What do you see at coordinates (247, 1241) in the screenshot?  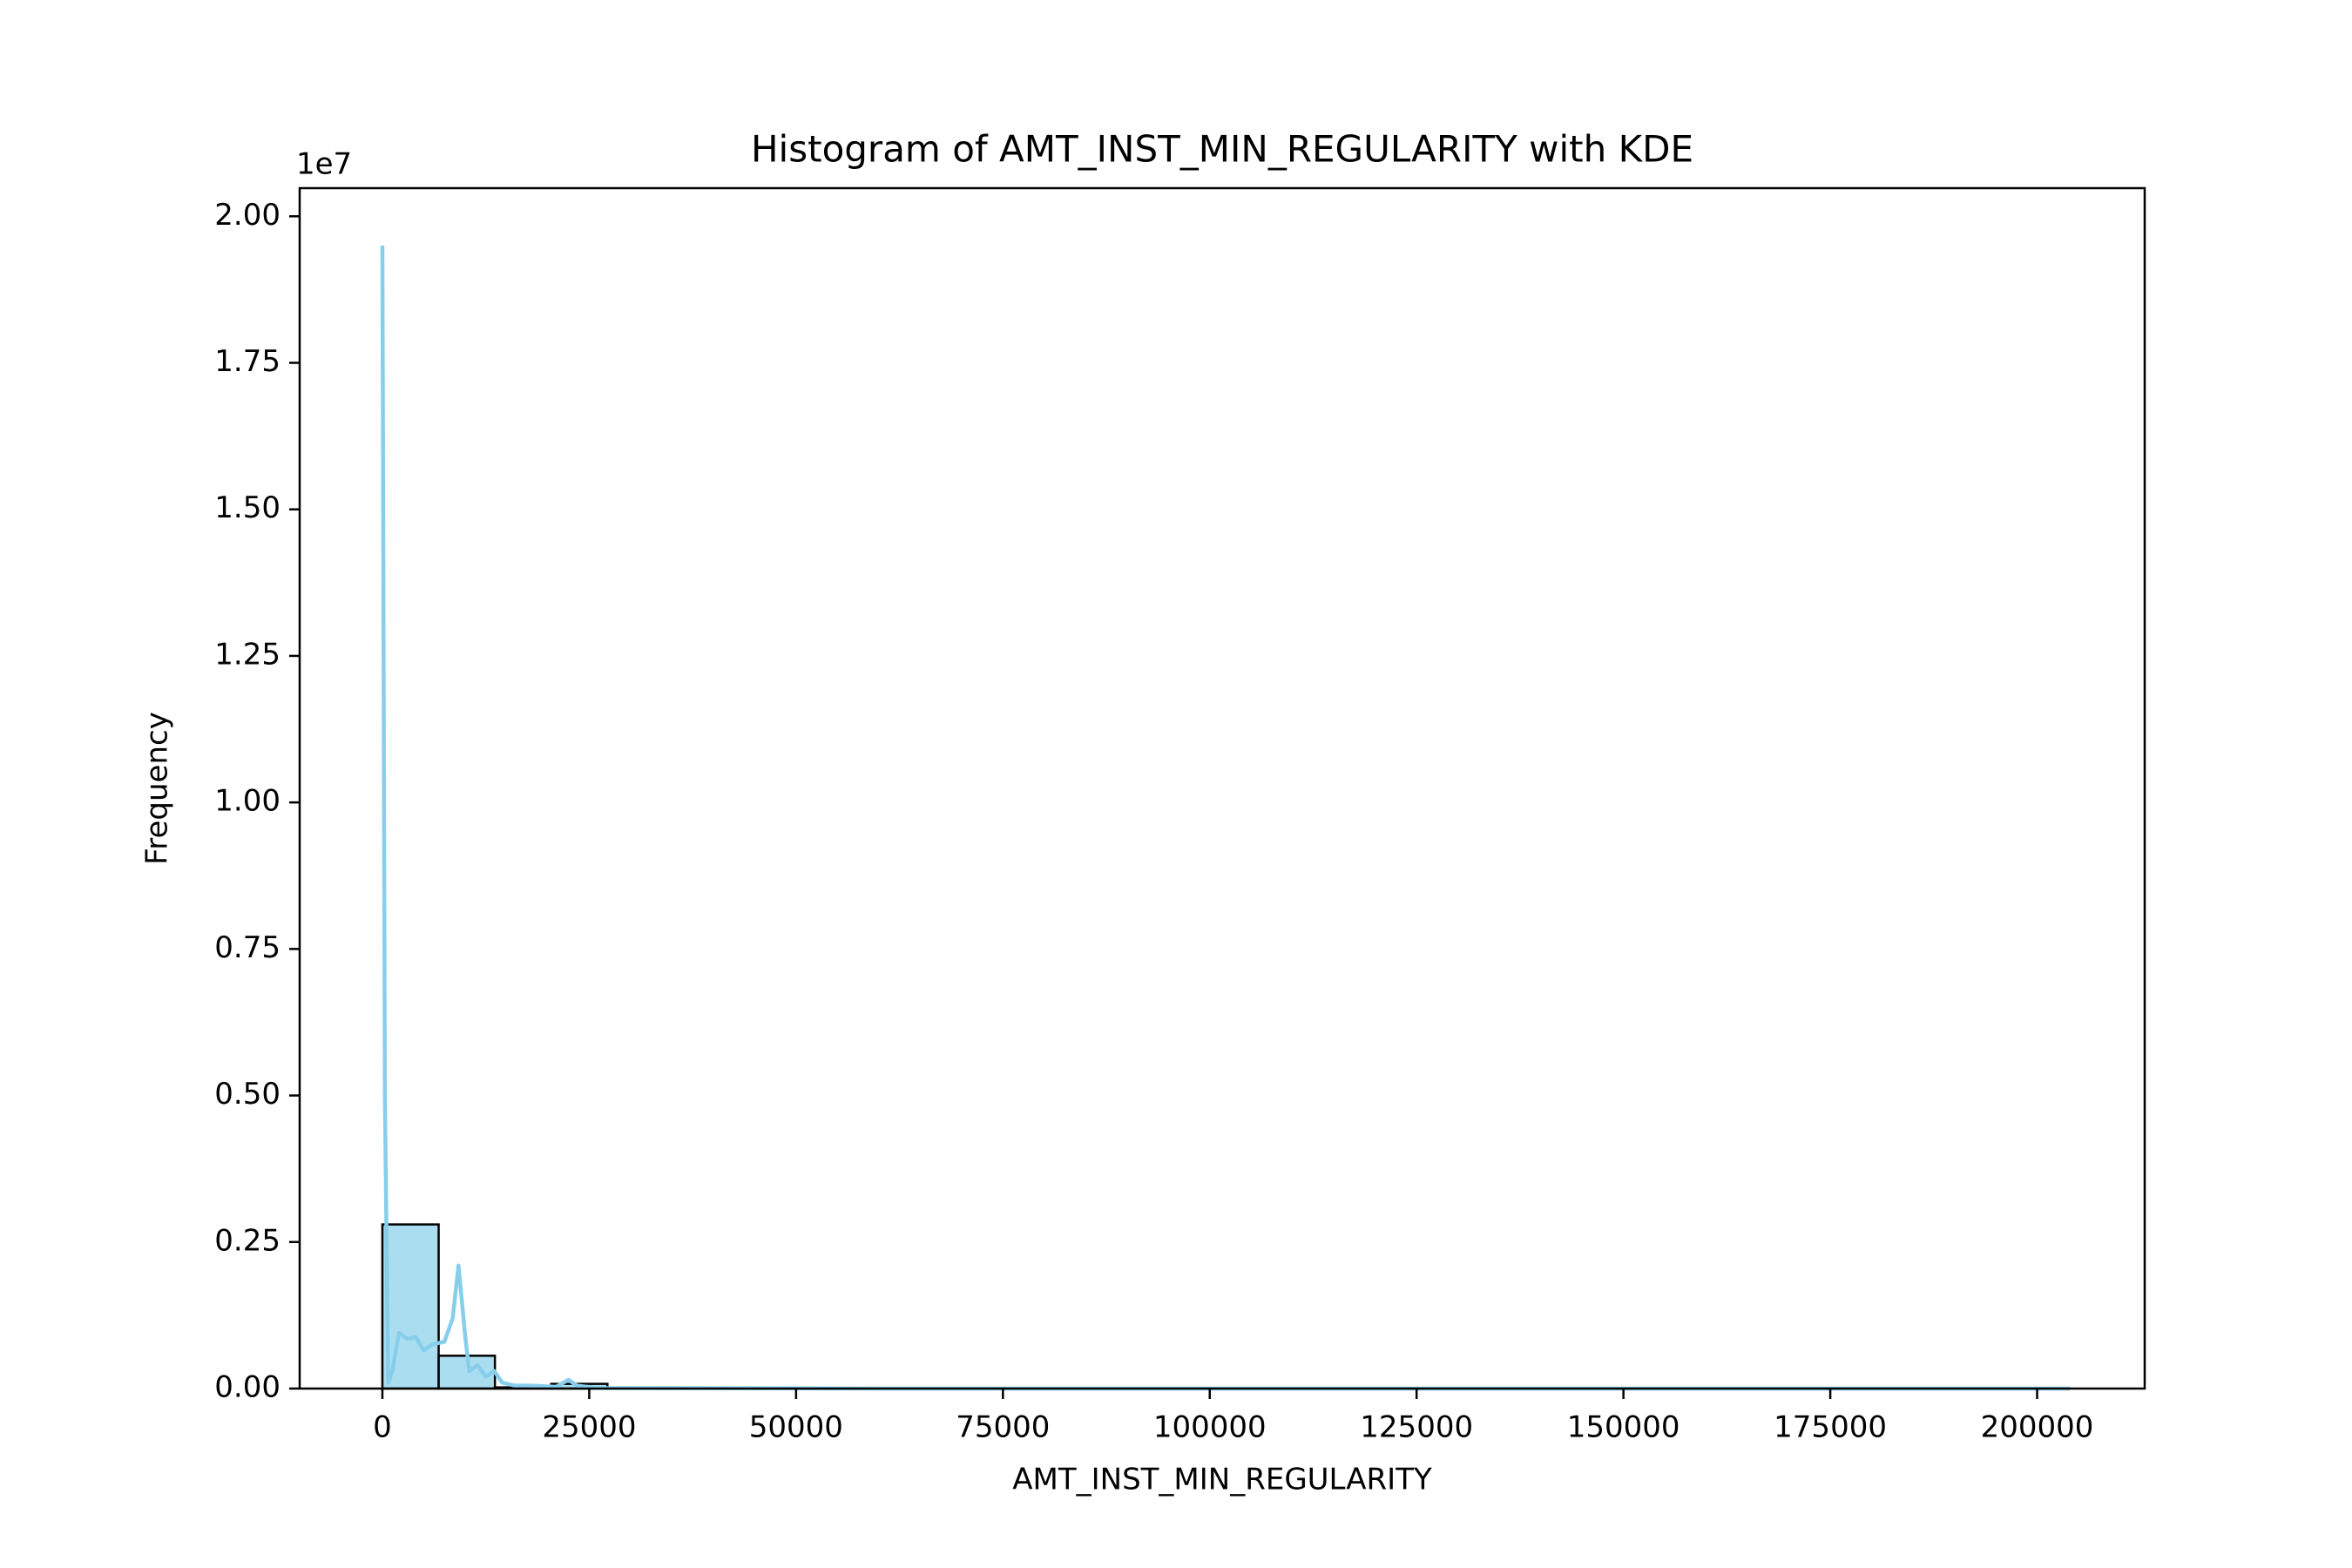 I see `y-tick-label: 0.25` at bounding box center [247, 1241].